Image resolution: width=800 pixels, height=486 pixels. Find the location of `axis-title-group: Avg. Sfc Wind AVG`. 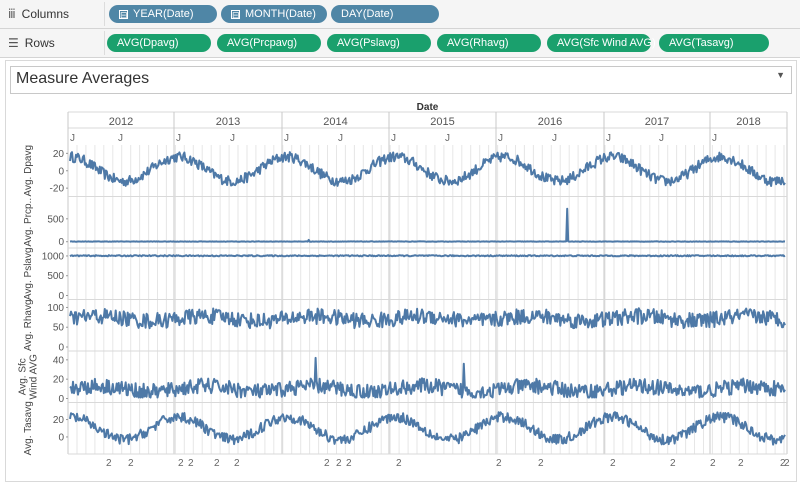

axis-title-group: Avg. Sfc Wind AVG is located at coordinates (29, 377).